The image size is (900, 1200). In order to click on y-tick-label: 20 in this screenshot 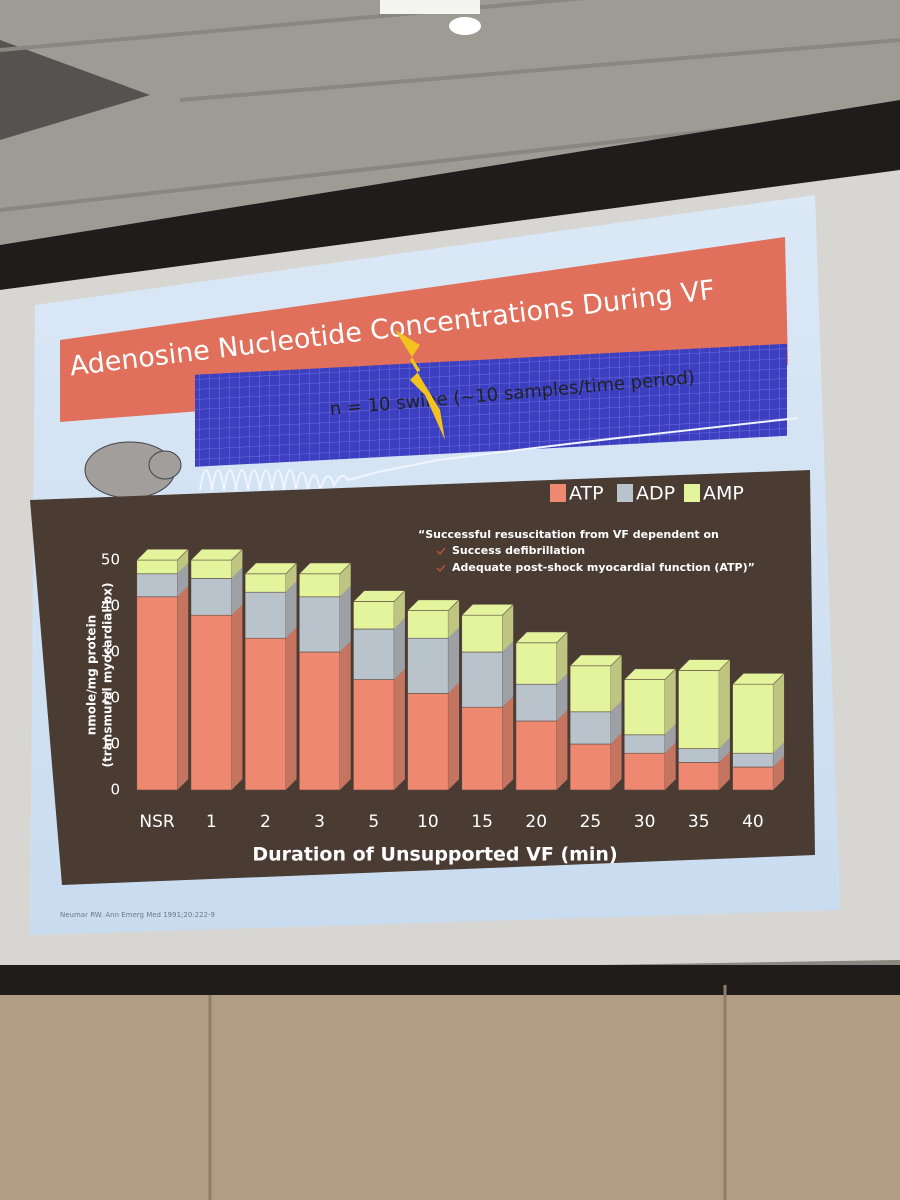, I will do `click(110, 698)`.